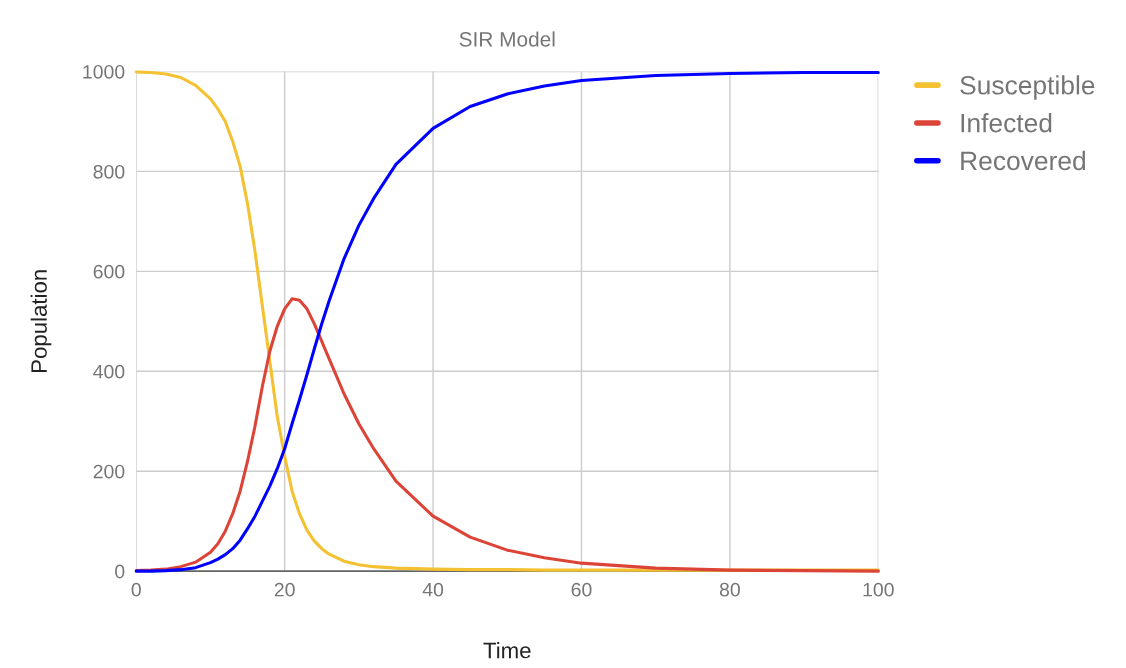  What do you see at coordinates (433, 589) in the screenshot?
I see `x-tick-label: 40` at bounding box center [433, 589].